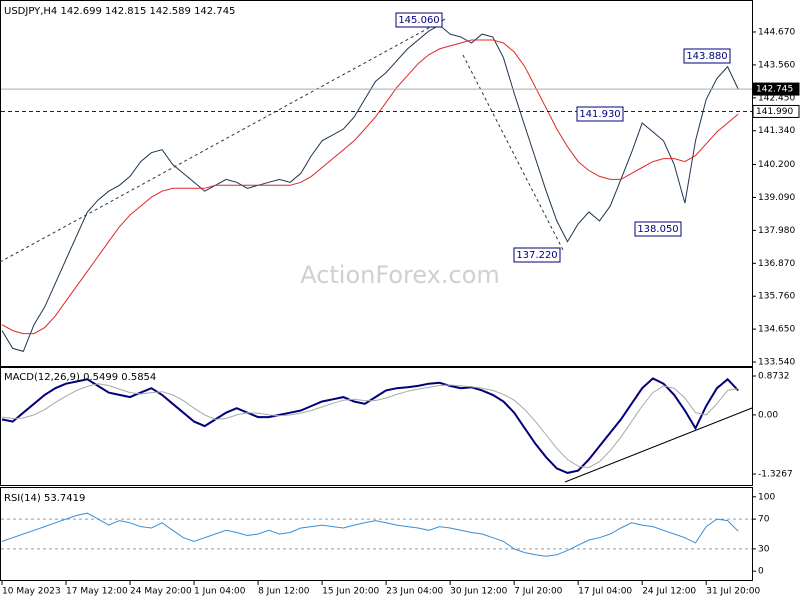 The image size is (800, 600). I want to click on x-tick-label: 23 Jun 04:00, so click(414, 592).